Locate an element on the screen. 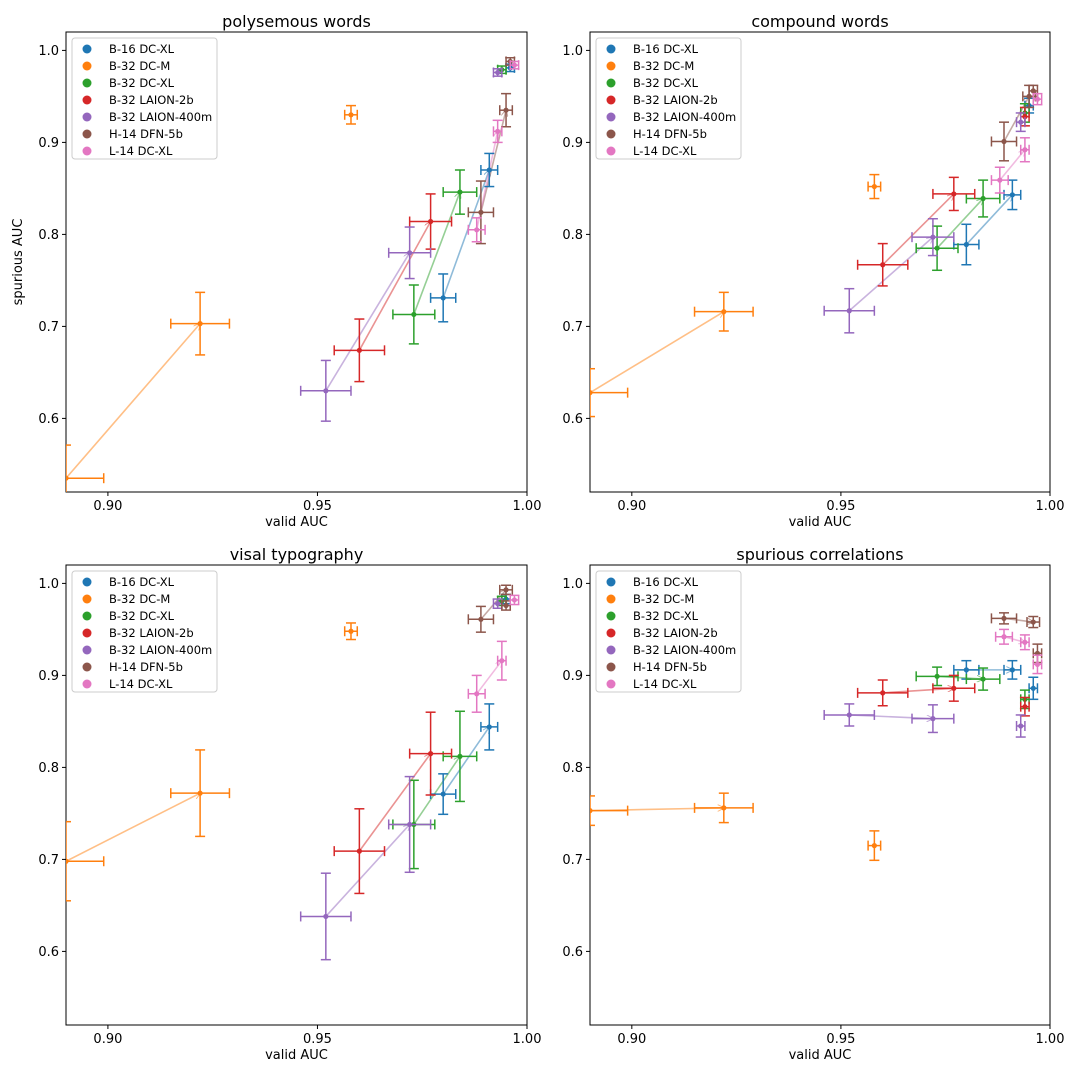 The image size is (1079, 1079). legend-item: B-32 DC-XL is located at coordinates (128, 616).